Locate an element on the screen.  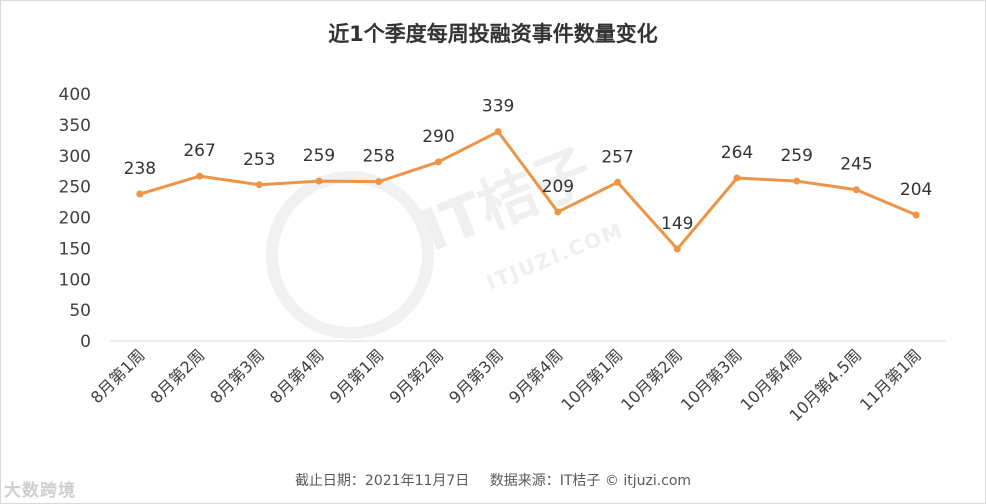
data-label: 339 is located at coordinates (498, 107).